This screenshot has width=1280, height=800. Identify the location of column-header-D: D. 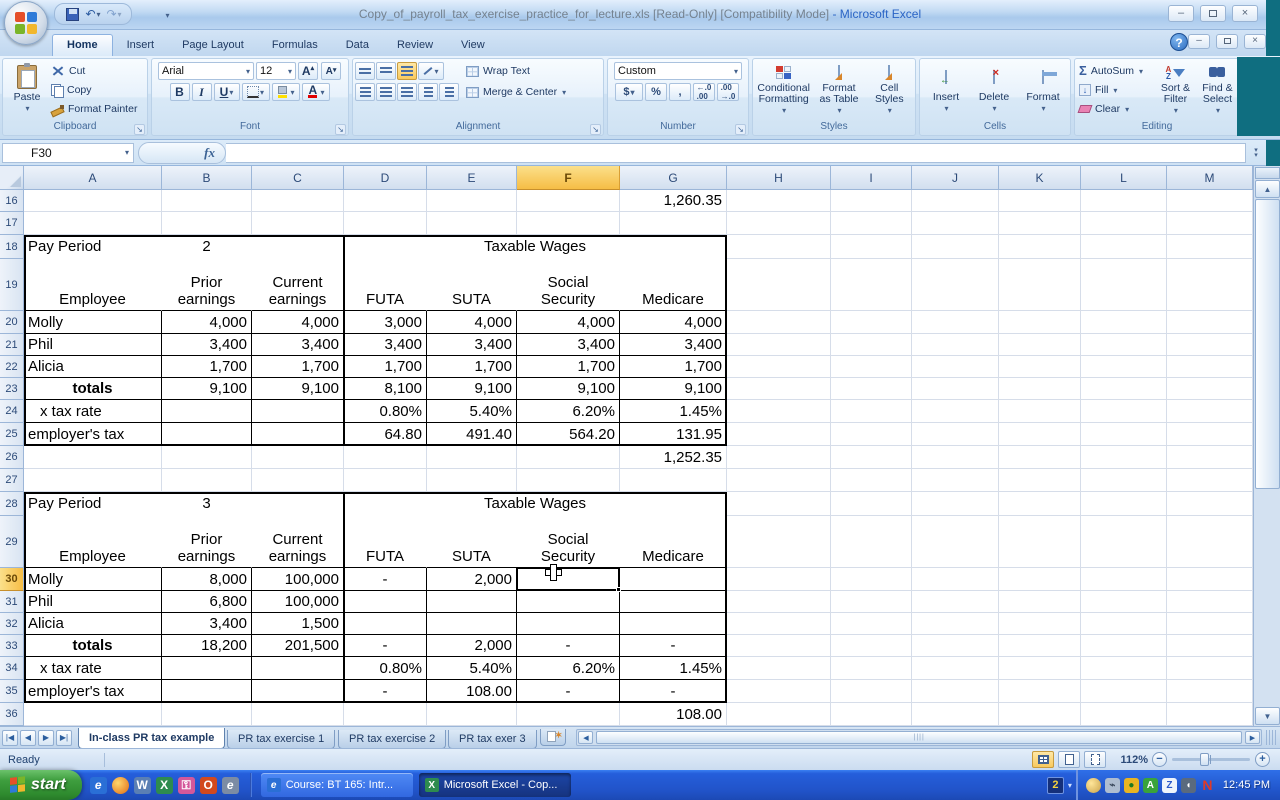
(385, 178).